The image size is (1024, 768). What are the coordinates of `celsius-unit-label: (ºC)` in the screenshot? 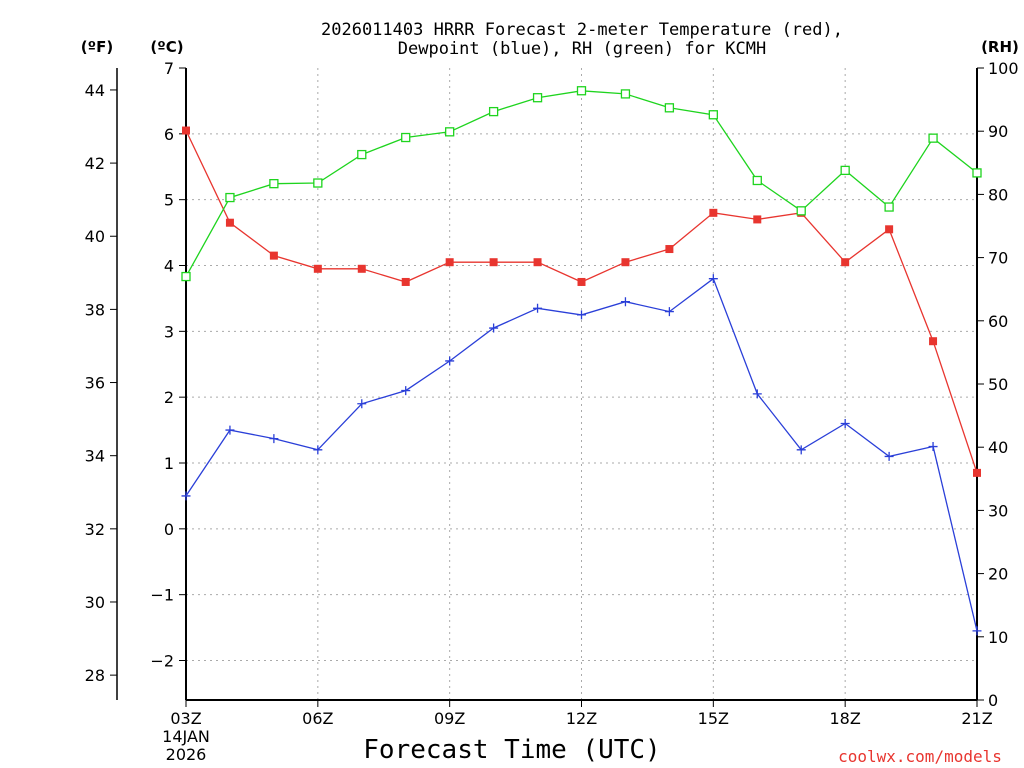 It's located at (166, 47).